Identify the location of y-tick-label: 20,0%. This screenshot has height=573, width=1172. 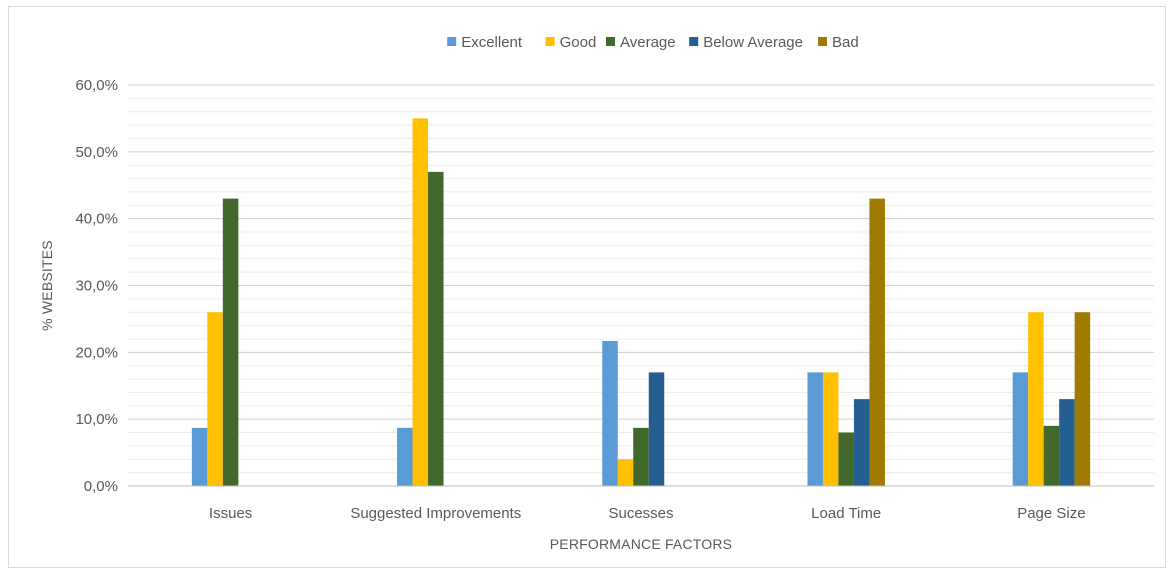
(96, 352).